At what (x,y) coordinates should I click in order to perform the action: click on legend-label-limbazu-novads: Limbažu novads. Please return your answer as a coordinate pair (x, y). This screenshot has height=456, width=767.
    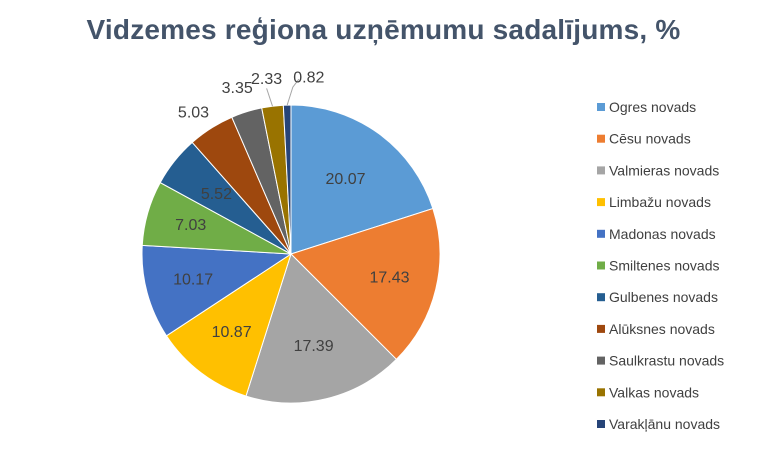
    Looking at the image, I should click on (660, 202).